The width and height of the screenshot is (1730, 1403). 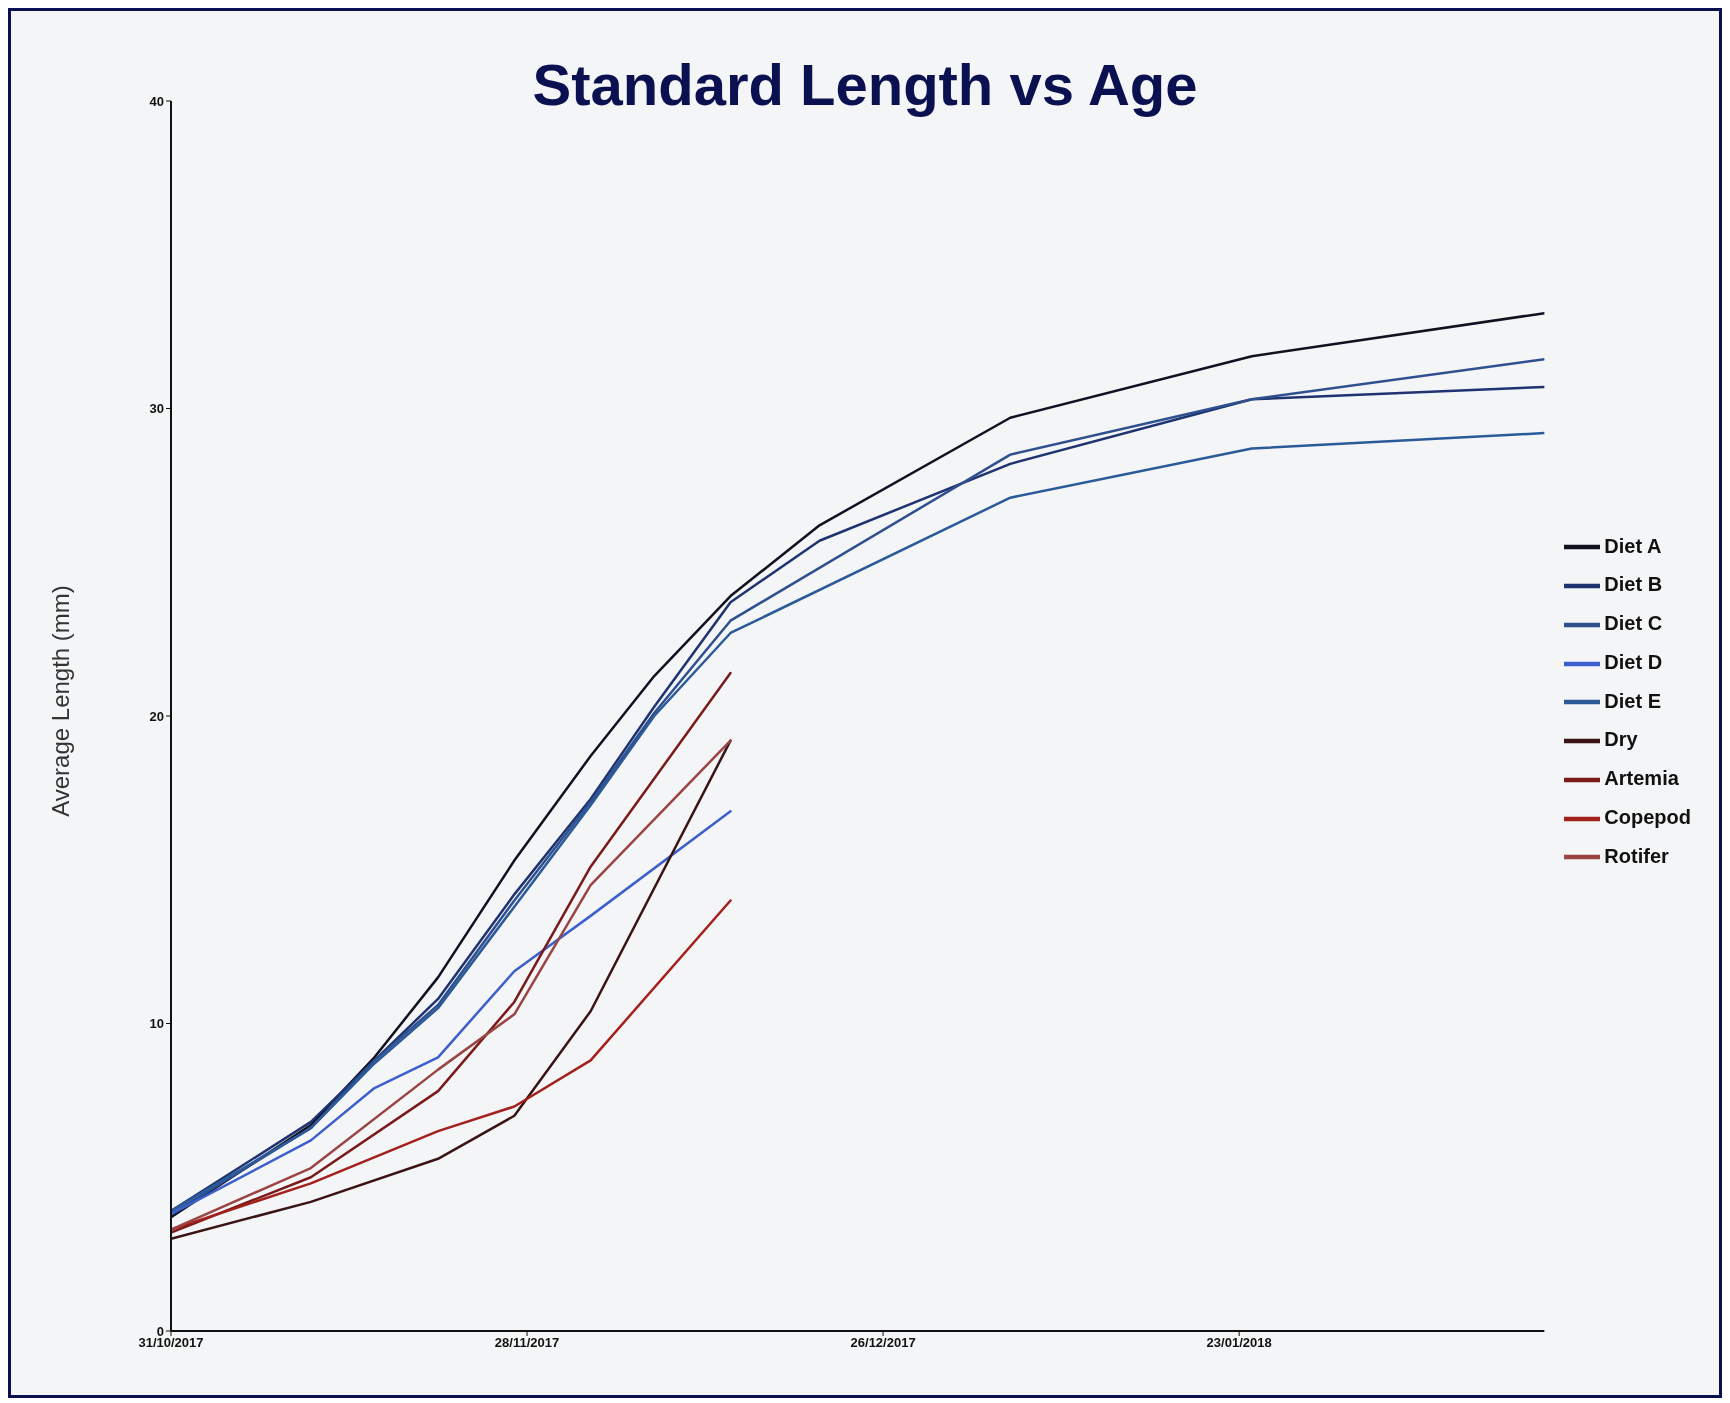 I want to click on legend-label: Copepod, so click(x=1647, y=816).